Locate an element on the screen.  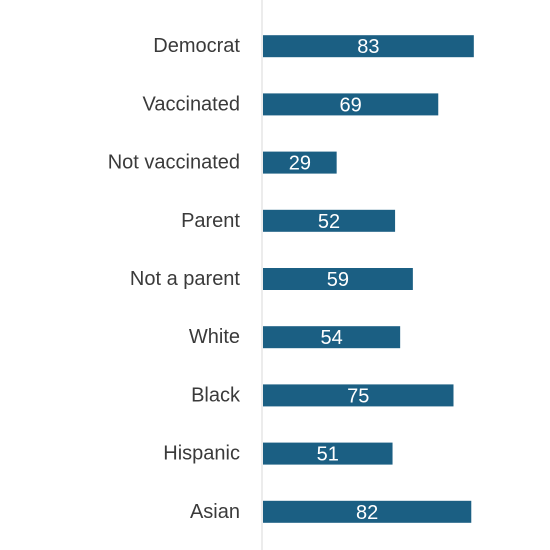
value-label-democrat: 83 is located at coordinates (368, 47).